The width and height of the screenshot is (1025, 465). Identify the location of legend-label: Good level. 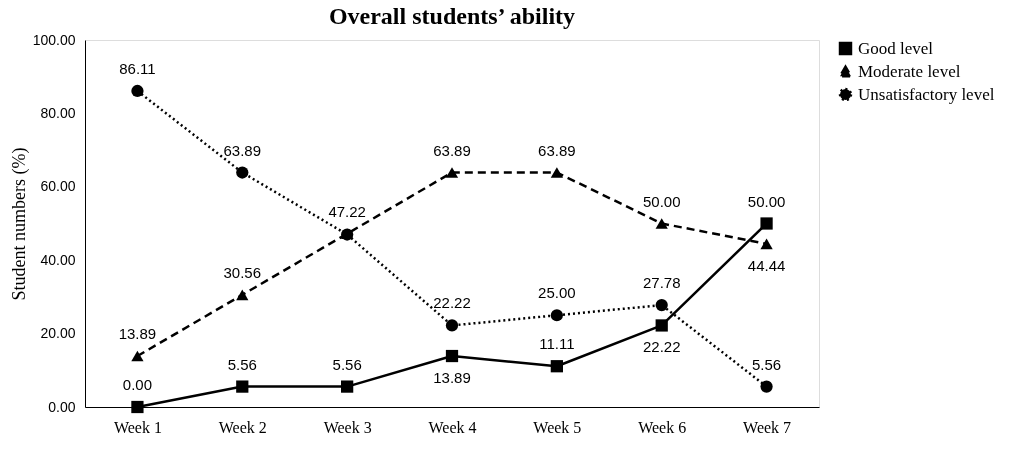
(896, 48).